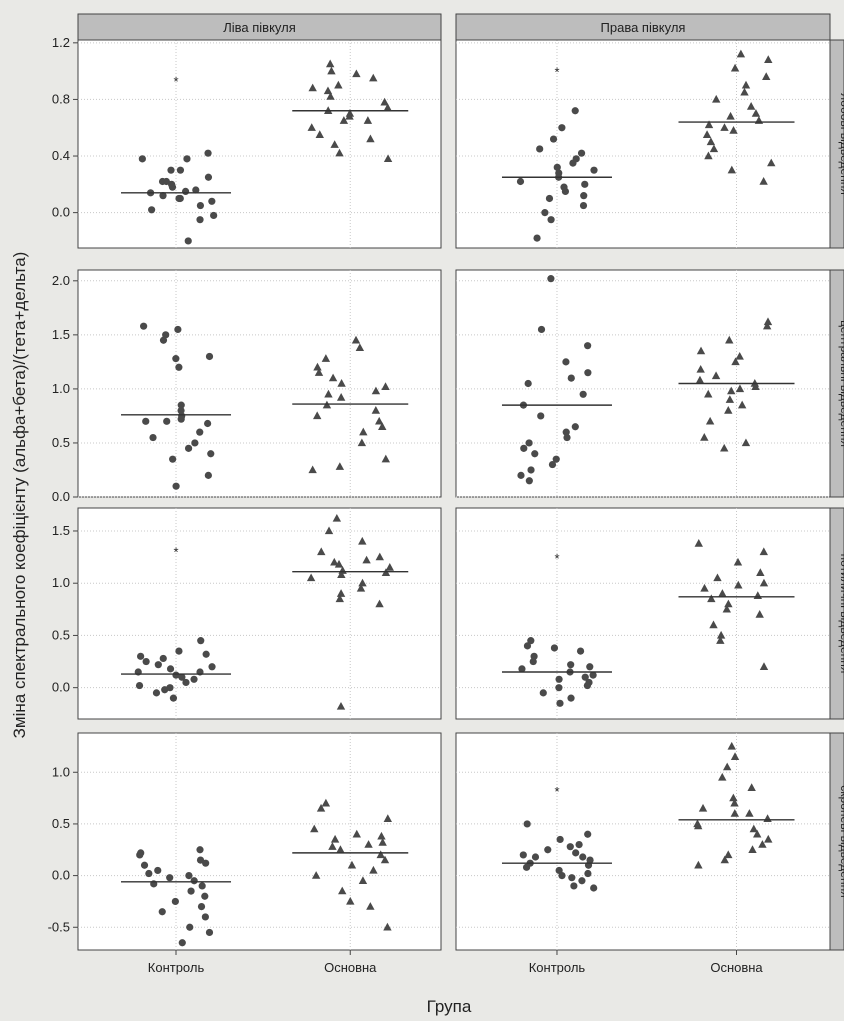  Describe the element at coordinates (736, 967) in the screenshot. I see `x-tick-label: Основна` at that location.